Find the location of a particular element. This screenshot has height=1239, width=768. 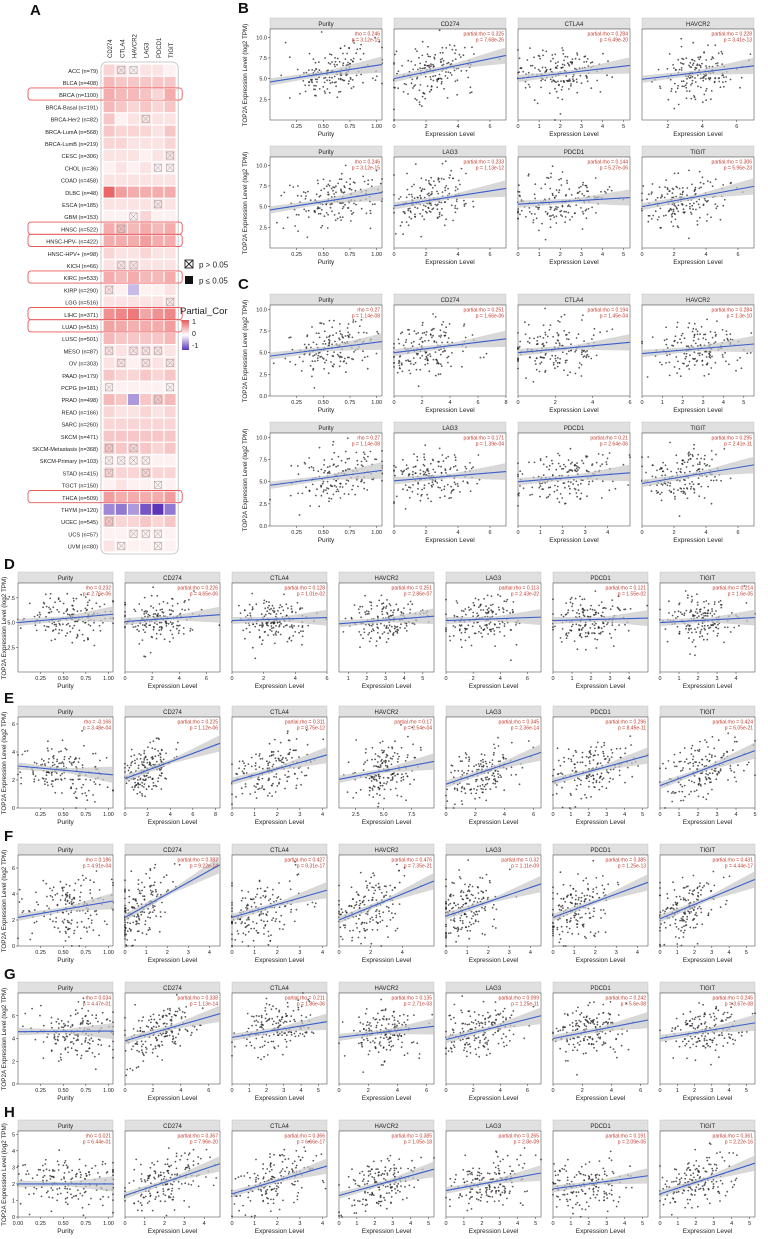

heatmap-frame is located at coordinates (139, 308).